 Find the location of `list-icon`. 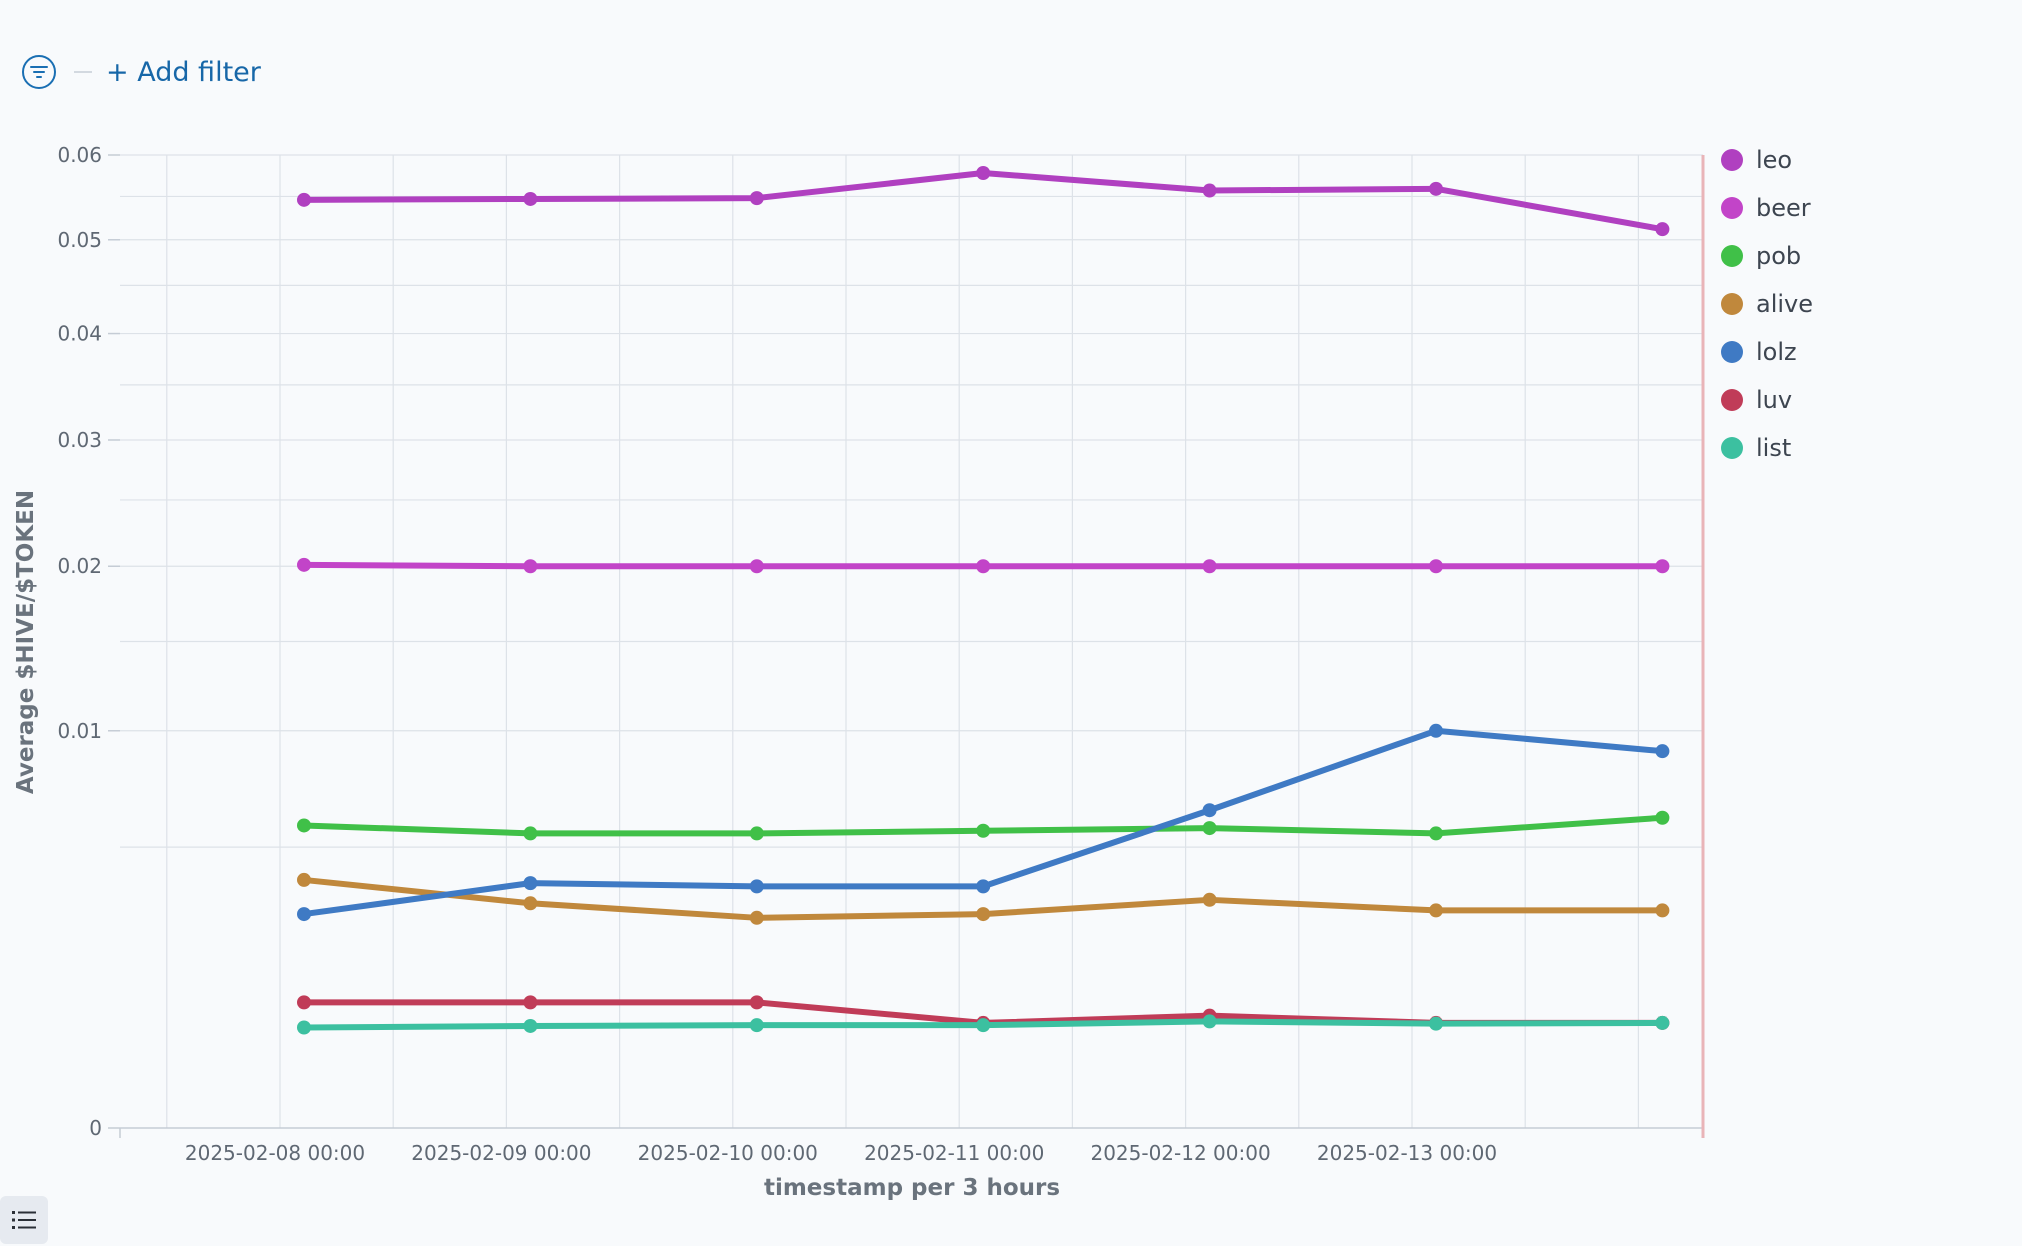

list-icon is located at coordinates (24, 1220).